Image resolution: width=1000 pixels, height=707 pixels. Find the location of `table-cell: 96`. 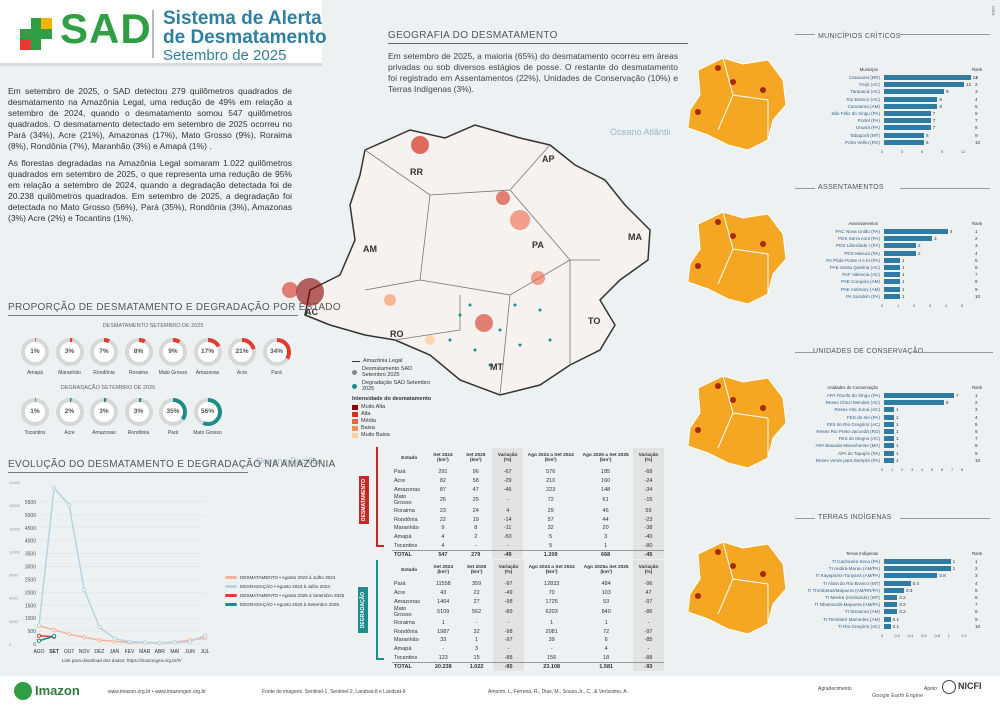

table-cell: 96 is located at coordinates (475, 472).